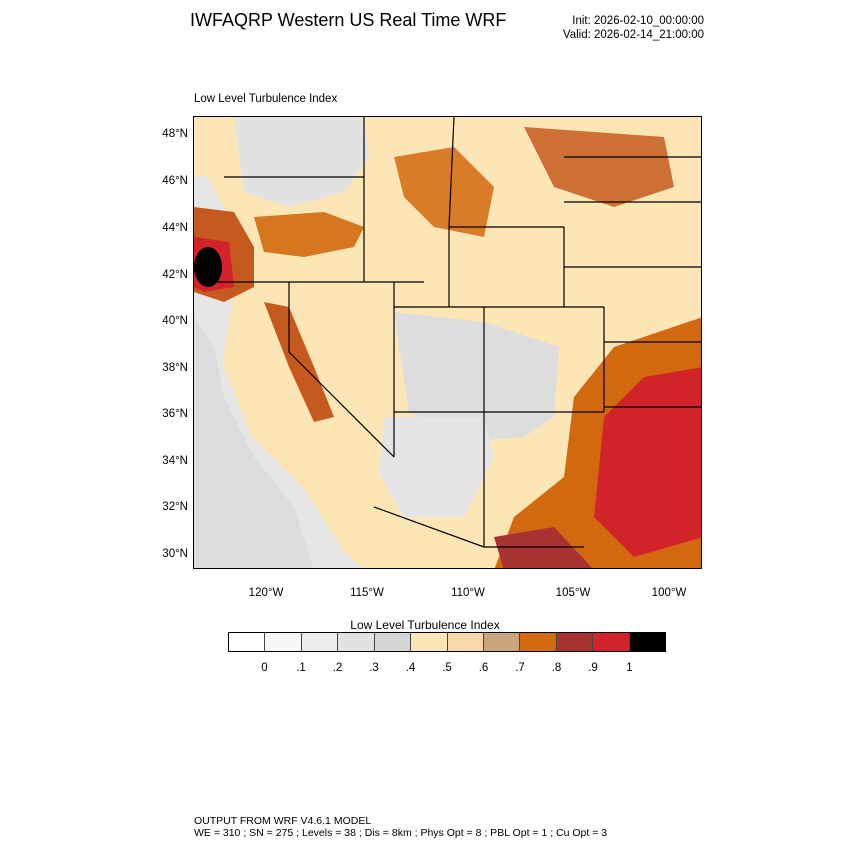  I want to click on colorbar-tick-label: .4, so click(410, 668).